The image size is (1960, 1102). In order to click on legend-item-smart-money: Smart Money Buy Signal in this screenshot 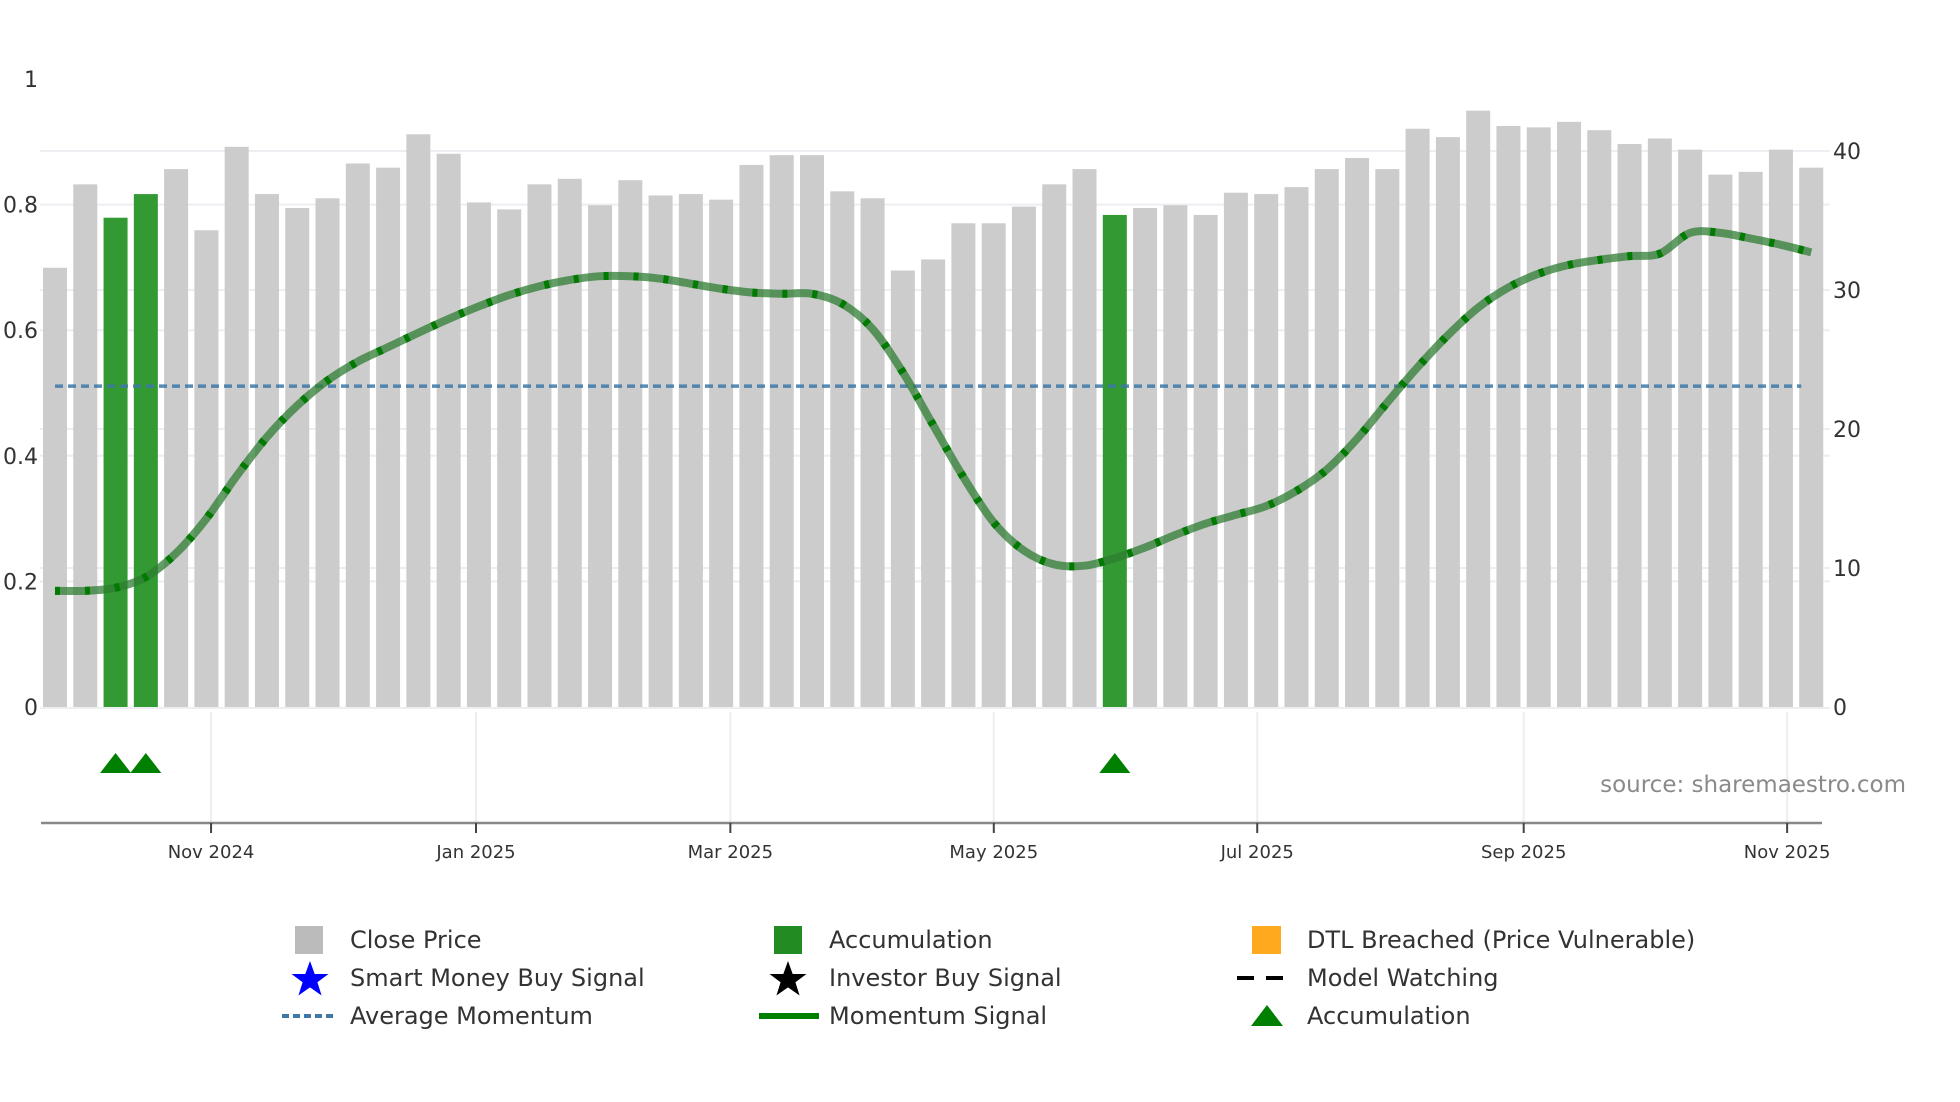, I will do `click(490, 978)`.